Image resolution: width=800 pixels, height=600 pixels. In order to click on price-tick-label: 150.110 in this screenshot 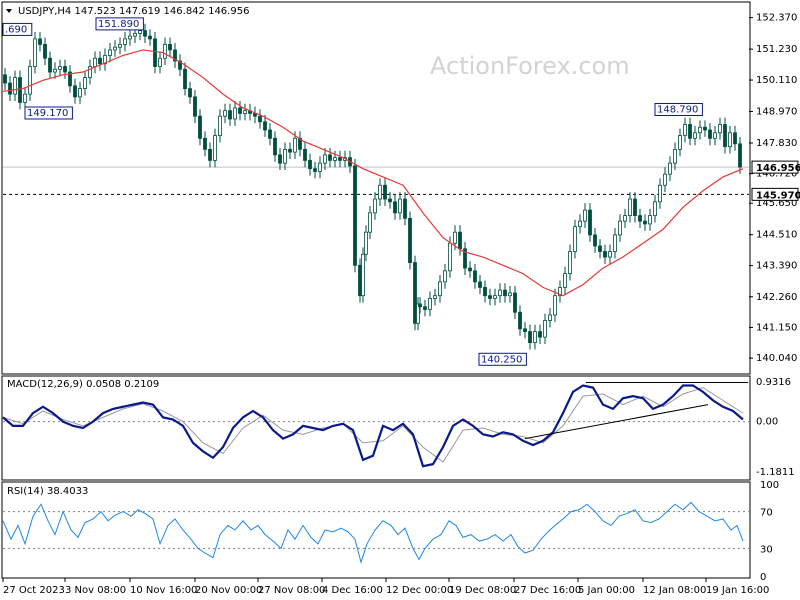, I will do `click(776, 80)`.